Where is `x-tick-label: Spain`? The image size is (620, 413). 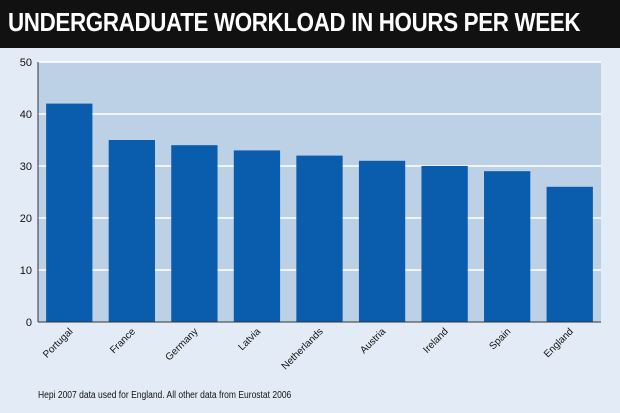 x-tick-label: Spain is located at coordinates (500, 339).